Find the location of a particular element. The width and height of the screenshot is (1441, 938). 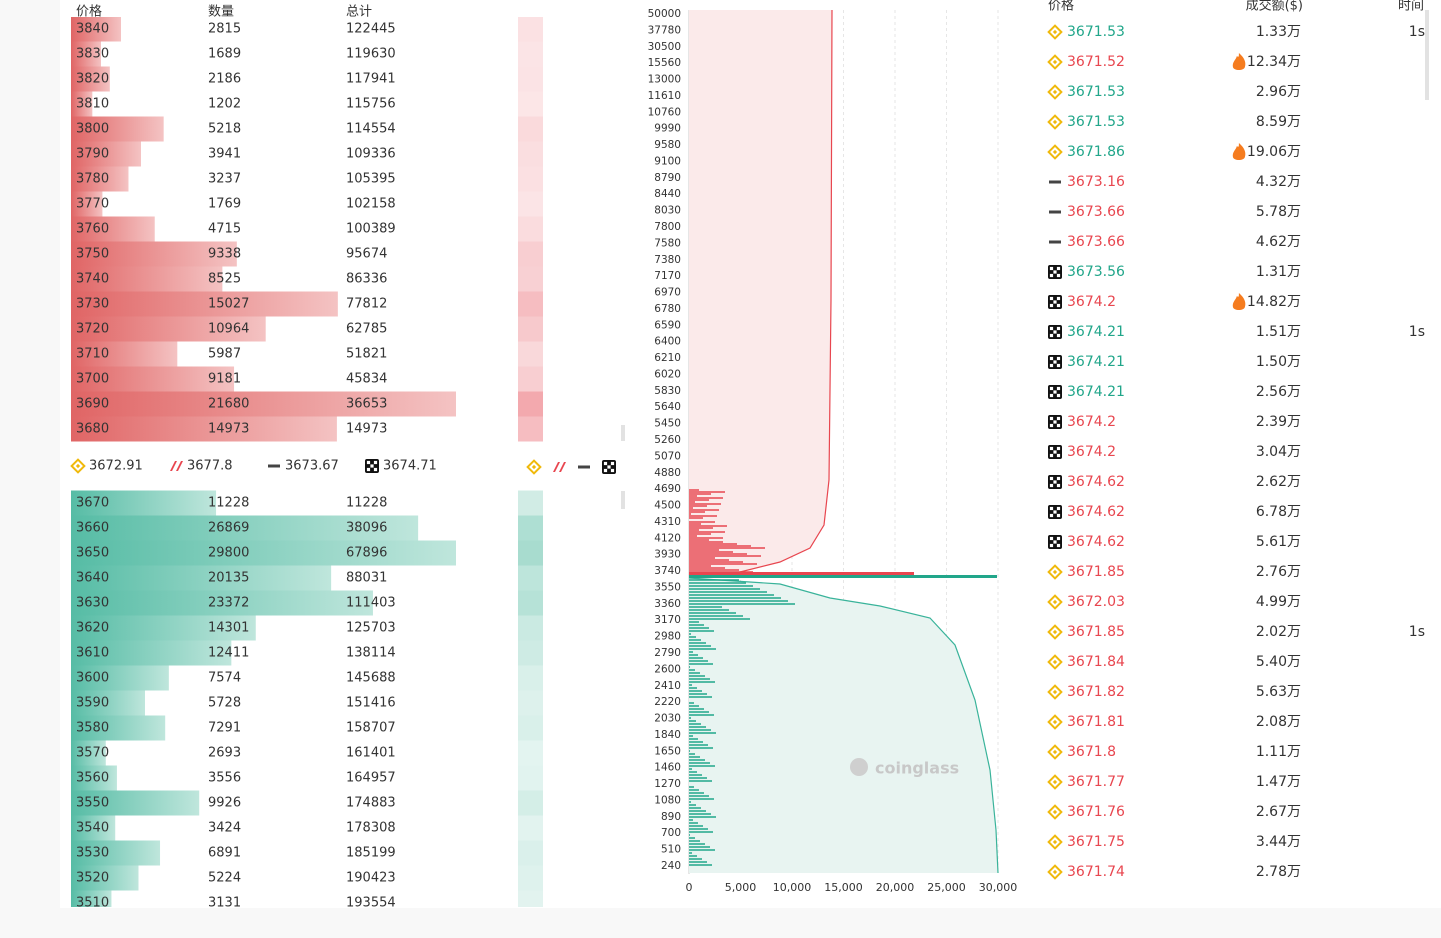

book-price: 3760 is located at coordinates (92, 229).